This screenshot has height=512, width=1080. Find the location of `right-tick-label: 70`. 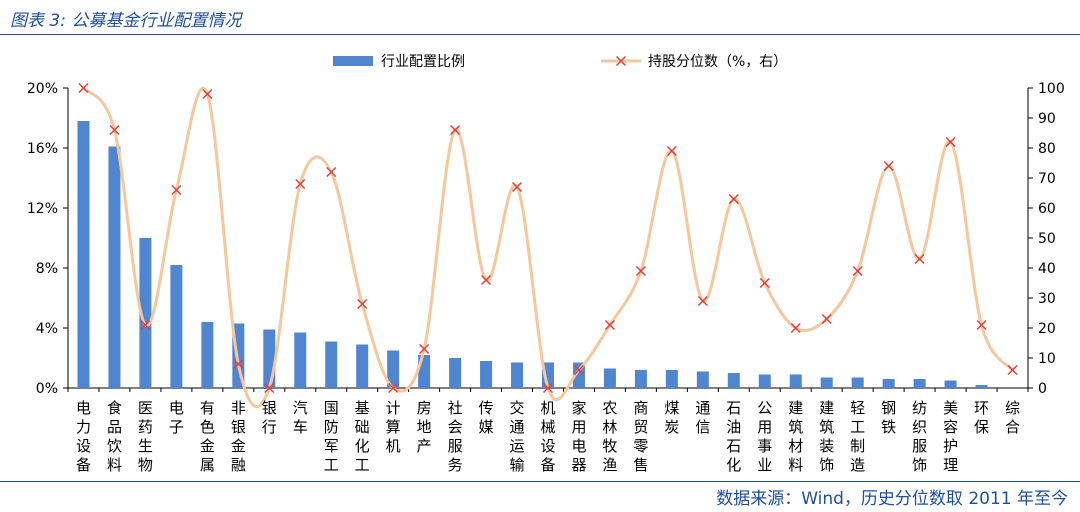

right-tick-label: 70 is located at coordinates (1047, 179).